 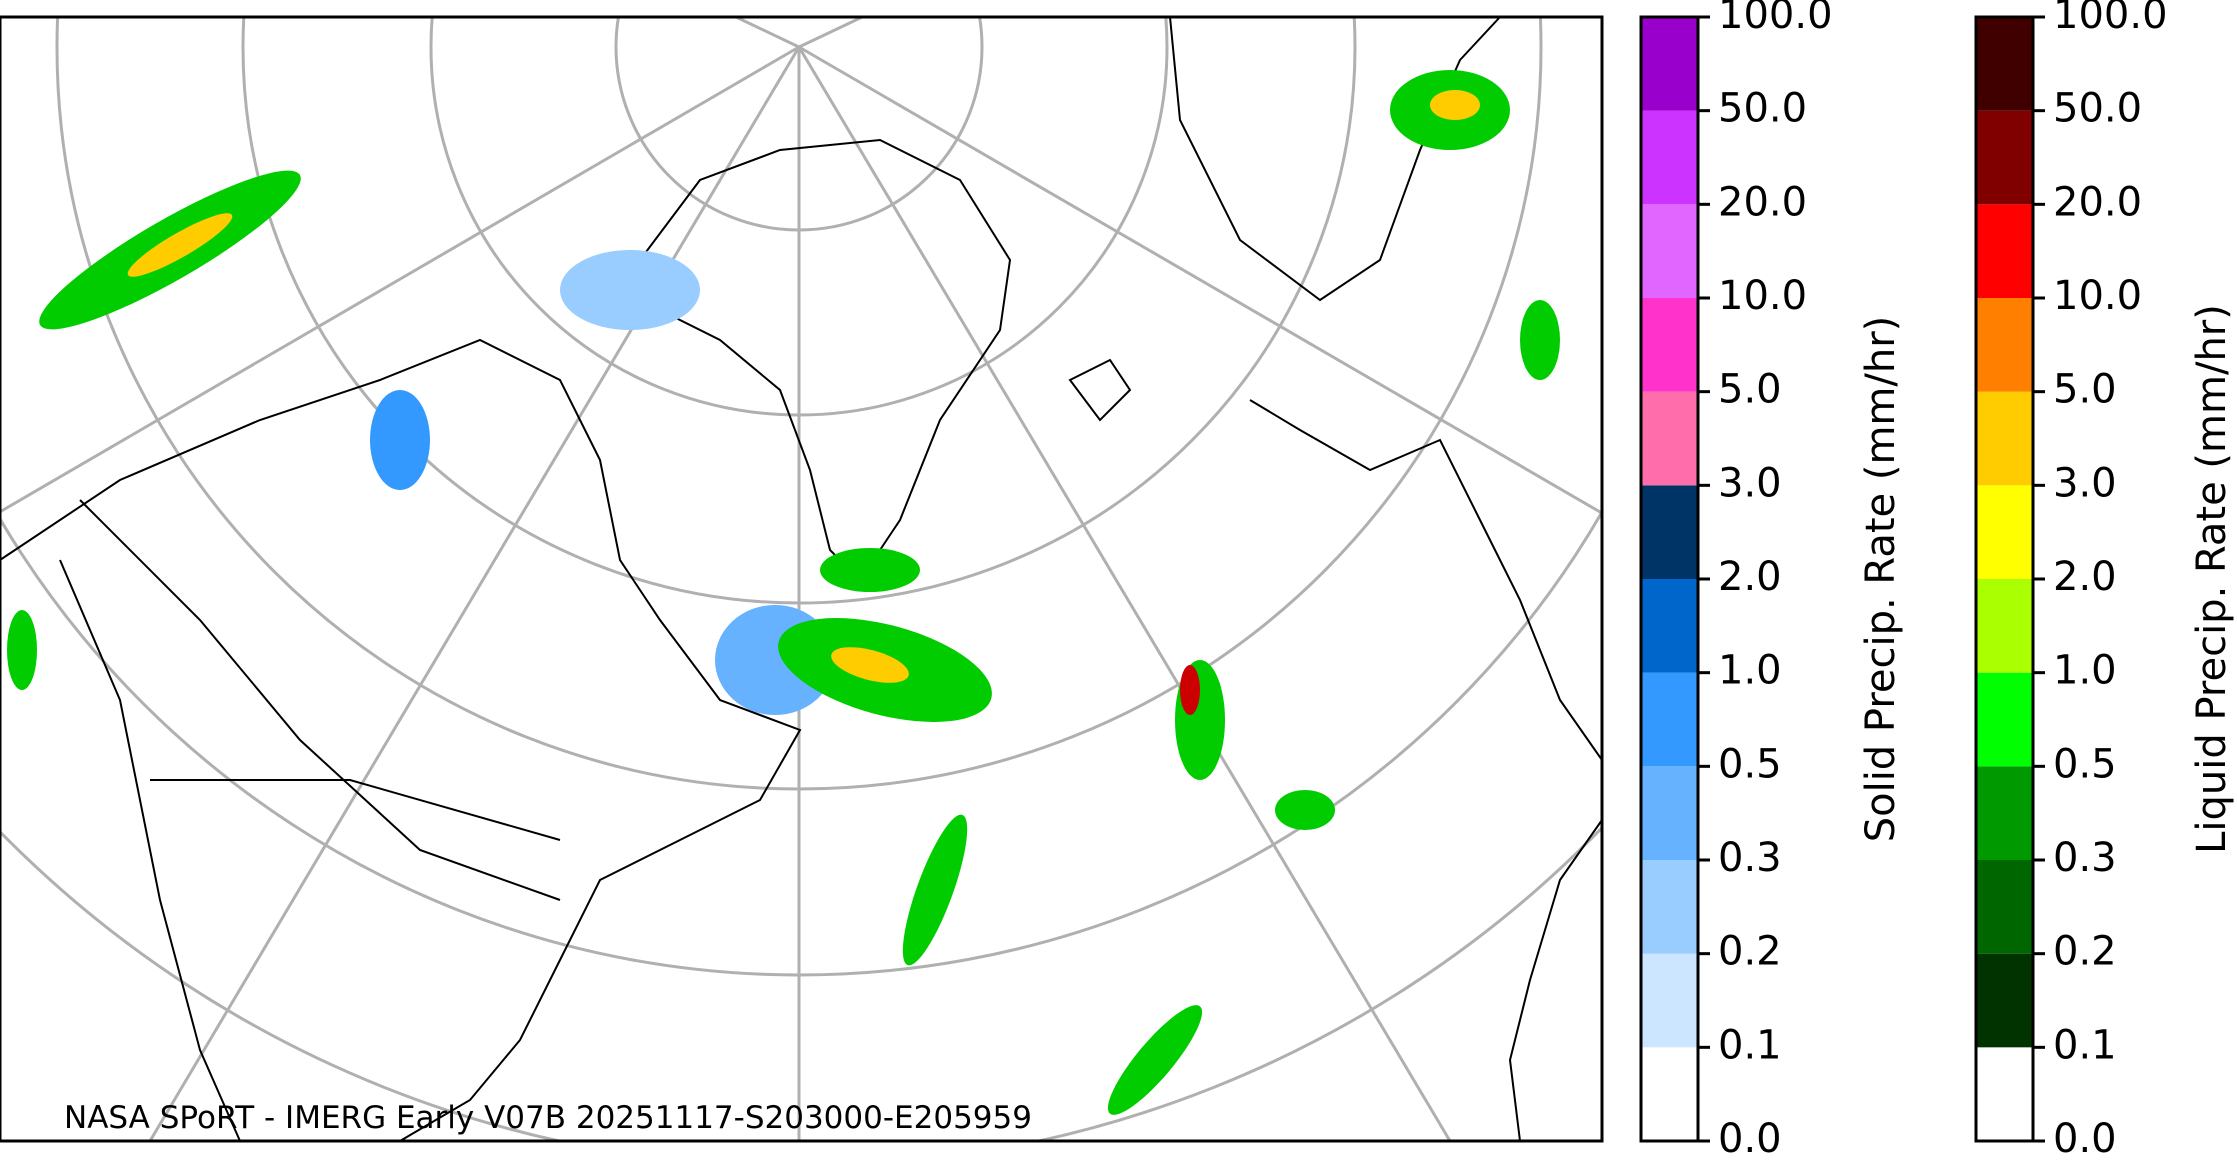 What do you see at coordinates (2212, 579) in the screenshot?
I see `colorbar-label: Liquid Precip. Rate (mm/hr)` at bounding box center [2212, 579].